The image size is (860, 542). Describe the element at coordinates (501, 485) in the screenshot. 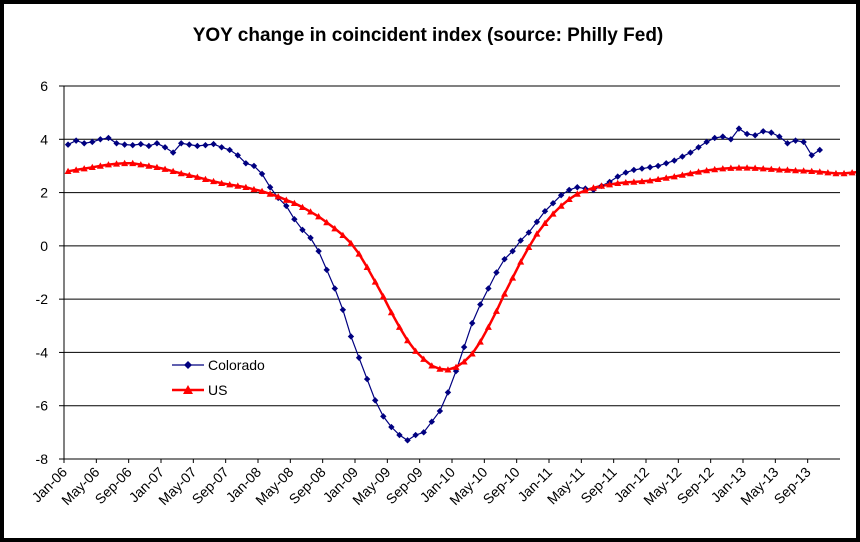

I see `x-tick-label: Sep-10` at that location.